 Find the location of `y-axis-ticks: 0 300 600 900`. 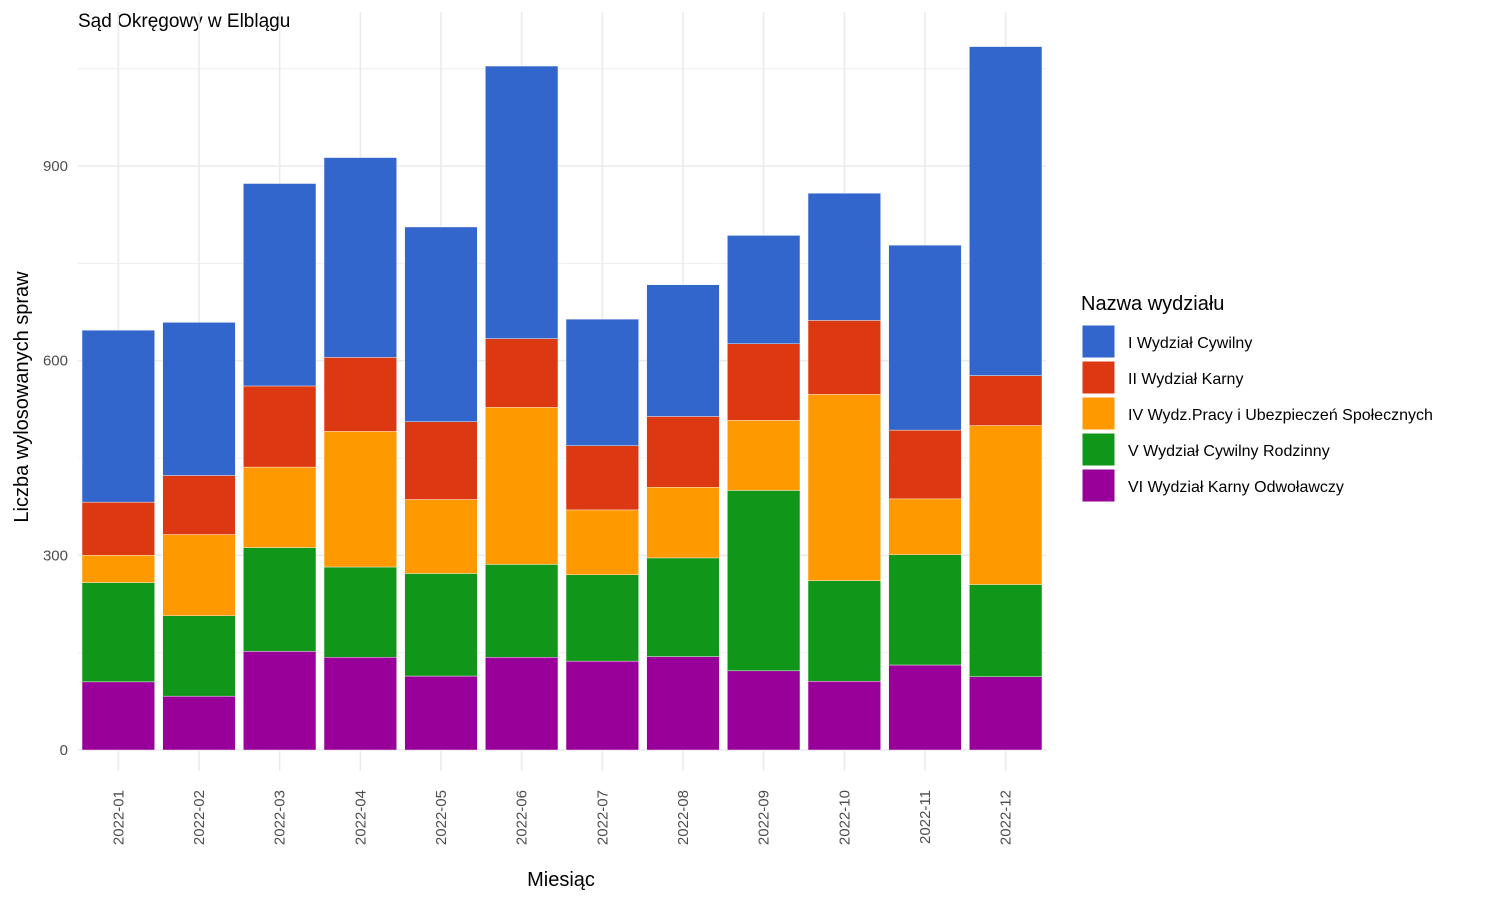

y-axis-ticks: 0 300 600 900 is located at coordinates (55, 458).